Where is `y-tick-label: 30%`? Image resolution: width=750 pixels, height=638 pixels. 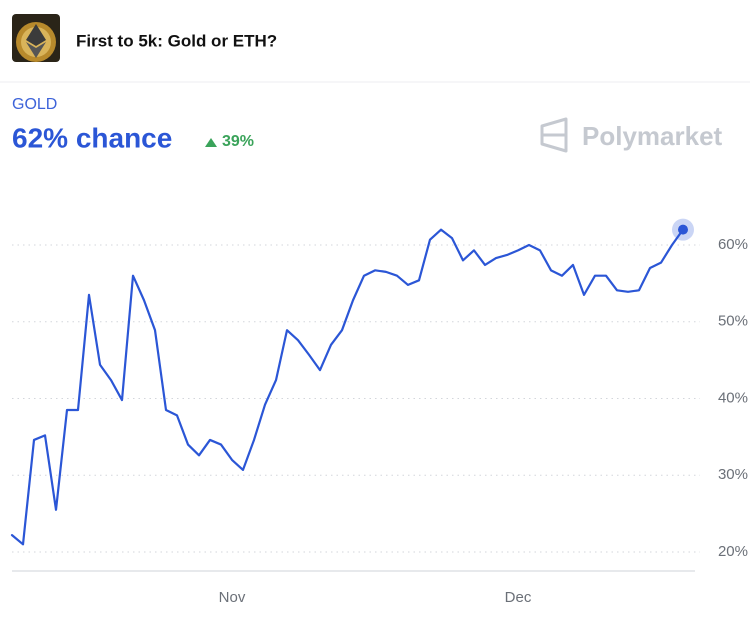
y-tick-label: 30% is located at coordinates (733, 474).